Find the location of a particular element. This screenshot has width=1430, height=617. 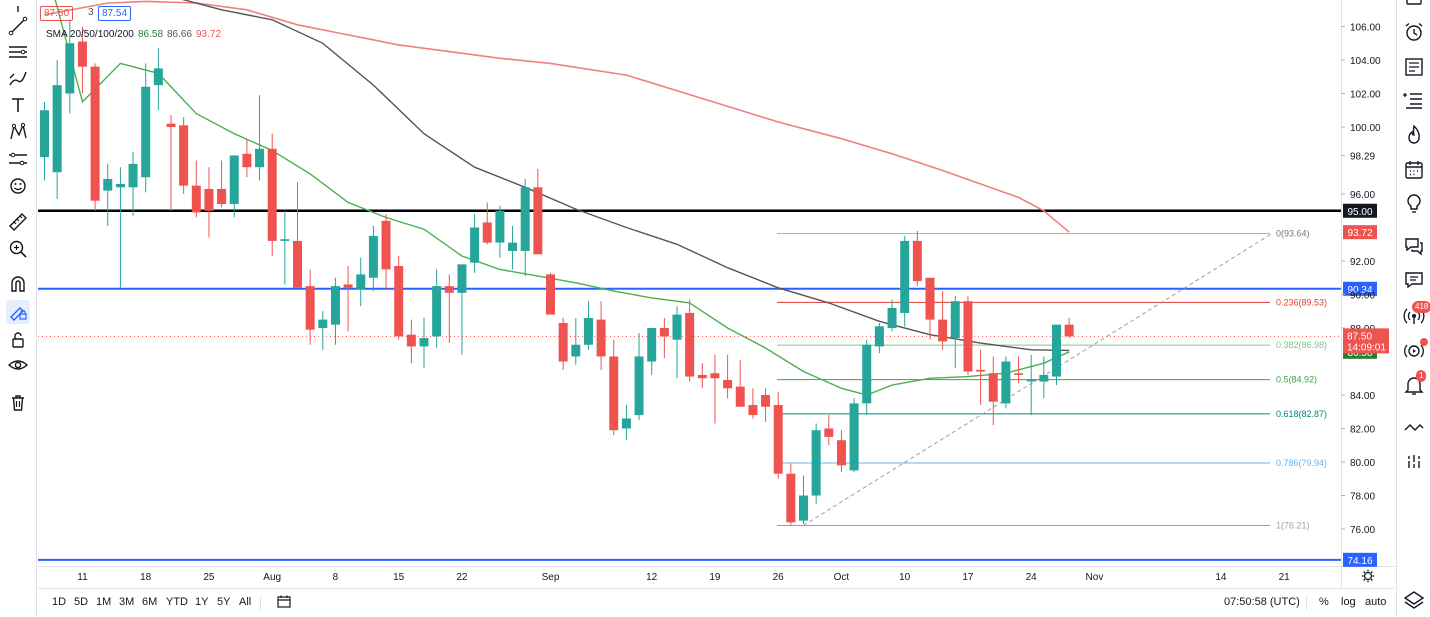

clock-time: 07:50:58 (UTC) is located at coordinates (1262, 602).